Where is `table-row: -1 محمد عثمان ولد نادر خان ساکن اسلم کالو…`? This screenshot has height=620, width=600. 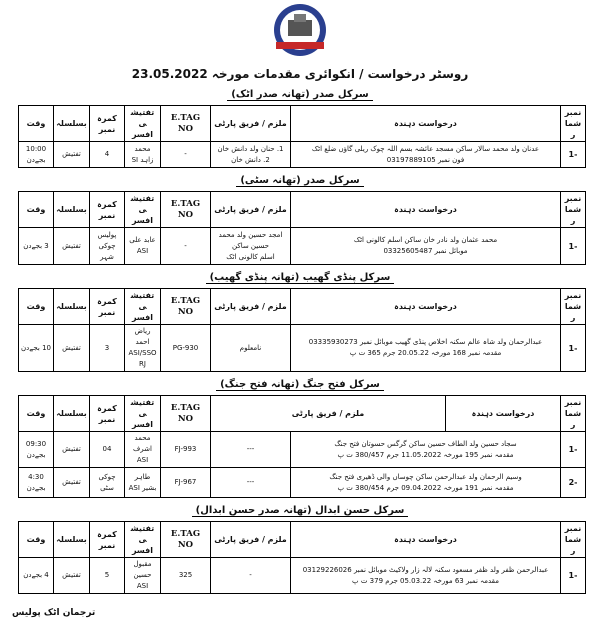 table-row: -1 محمد عثمان ولد نادر خان ساکن اسلم کالو… is located at coordinates (302, 246).